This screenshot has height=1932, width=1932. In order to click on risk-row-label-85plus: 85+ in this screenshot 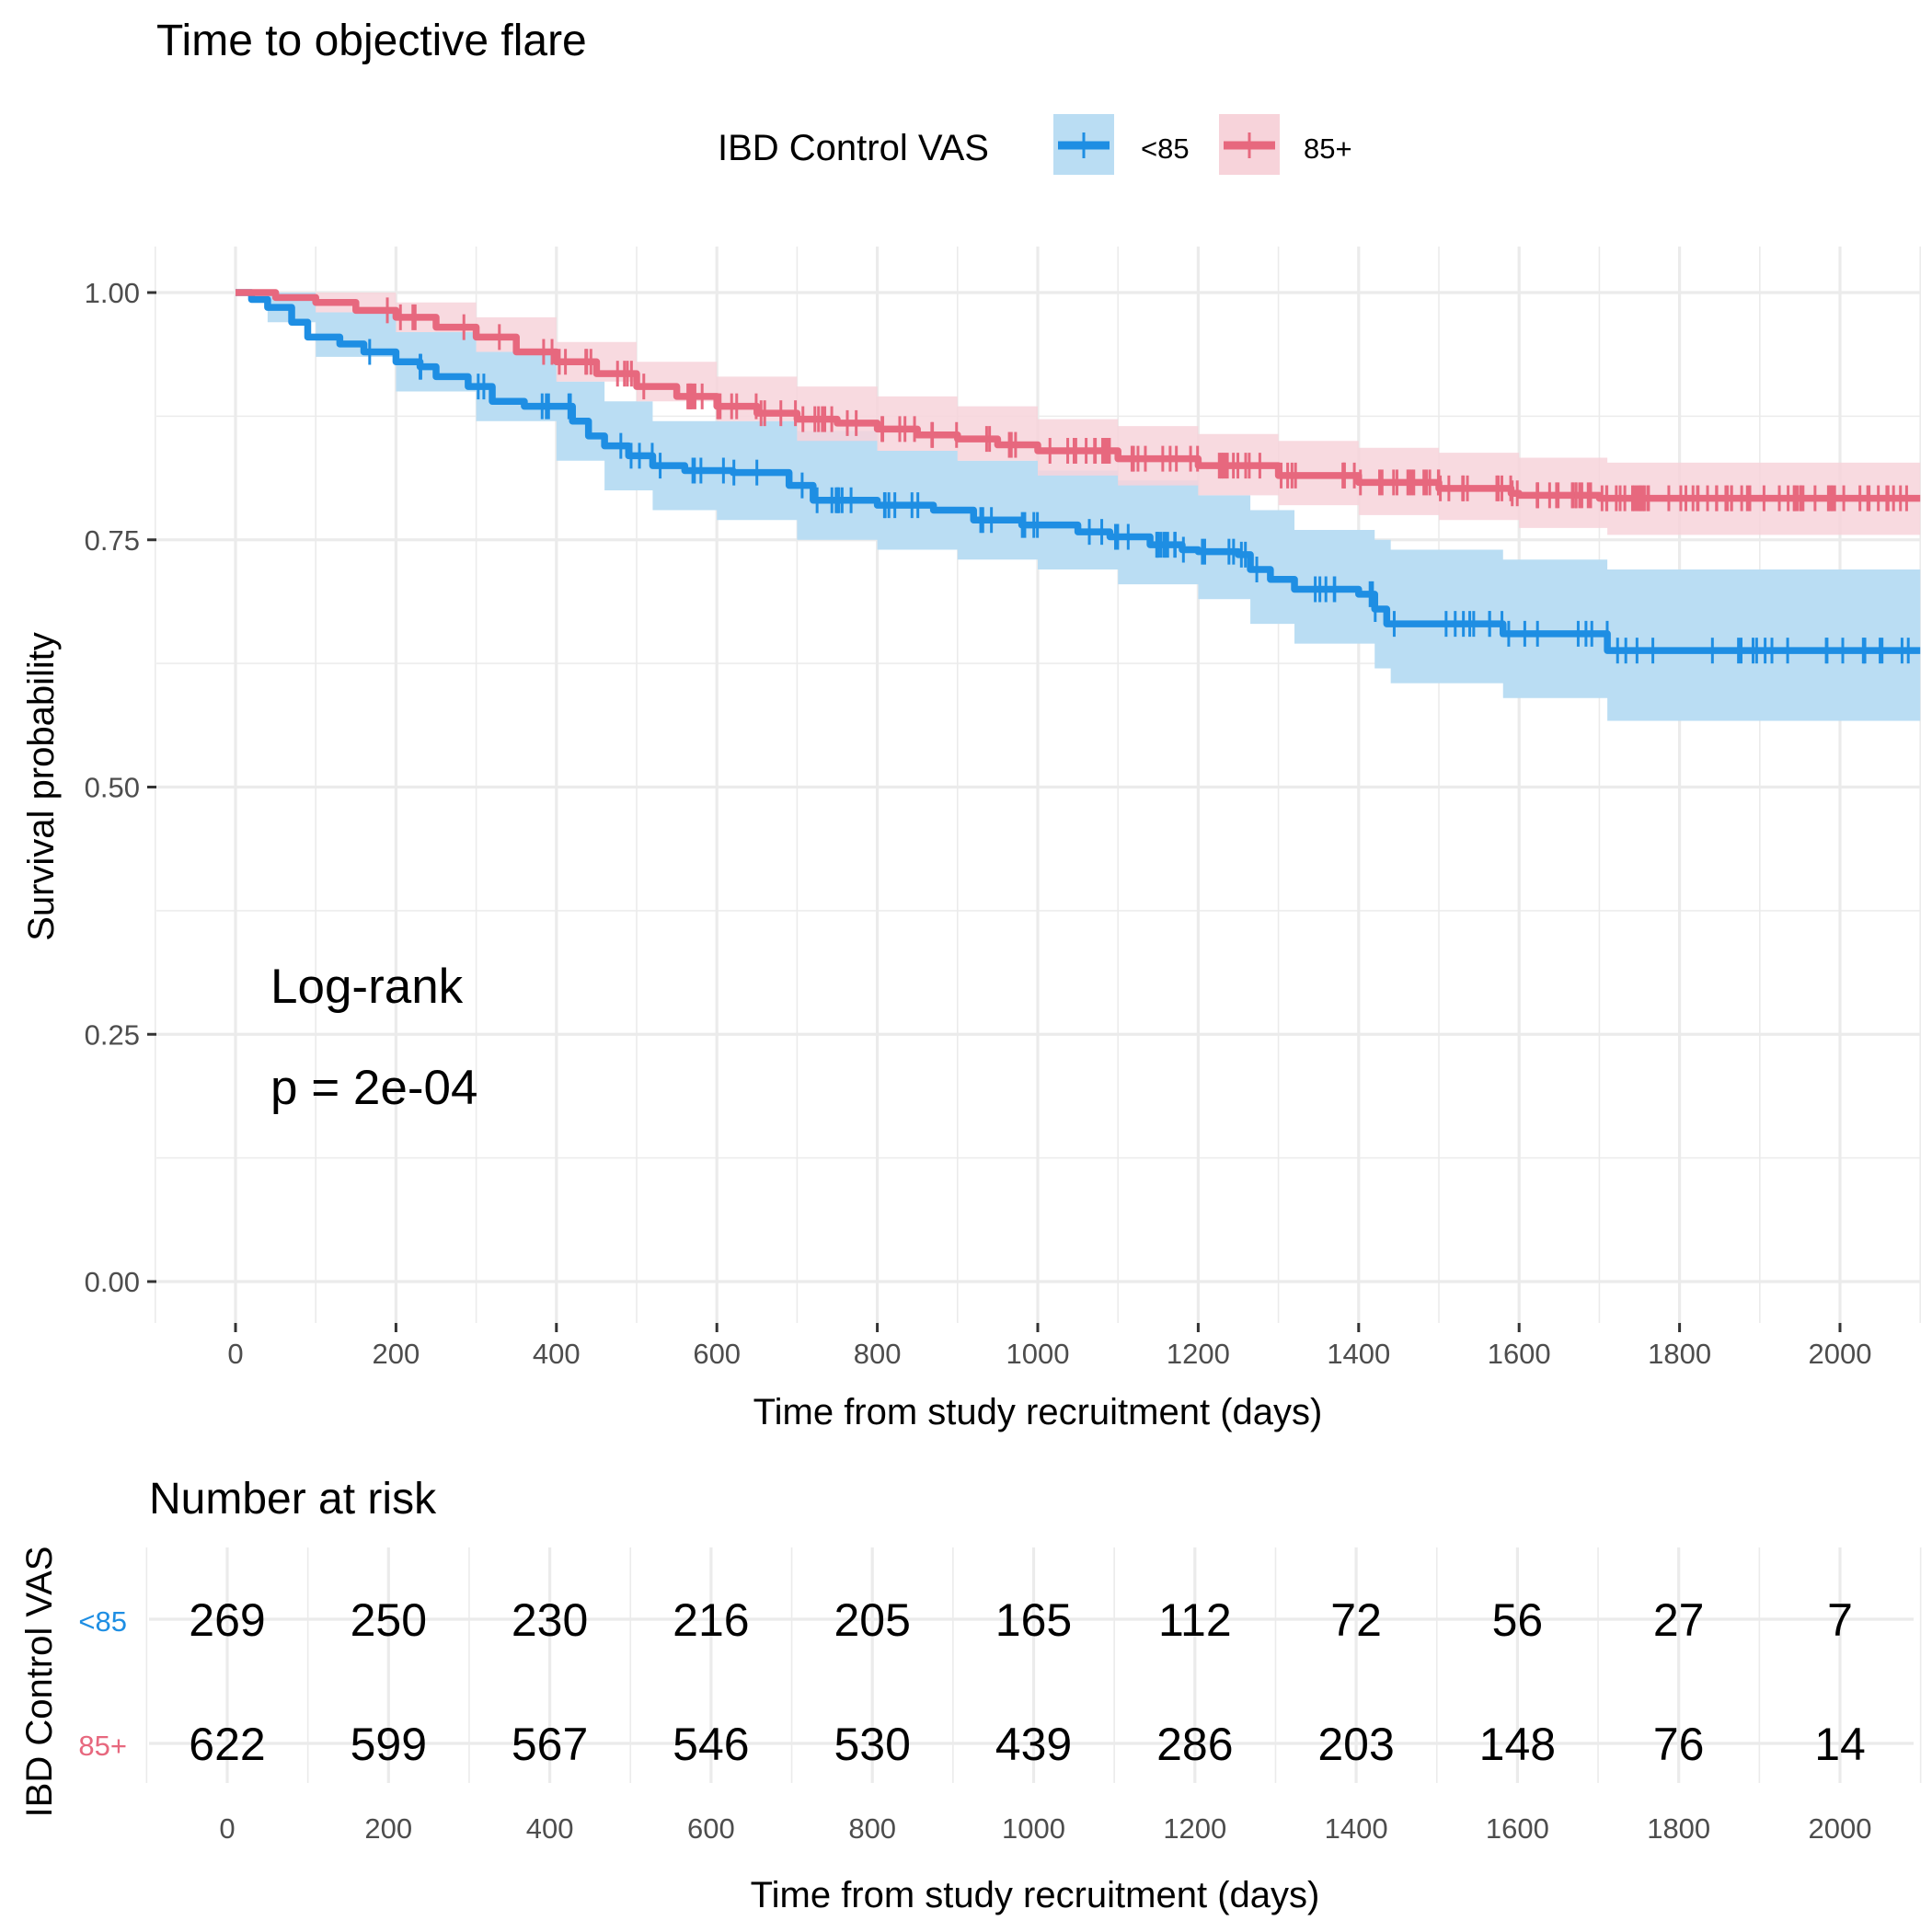, I will do `click(102, 1746)`.